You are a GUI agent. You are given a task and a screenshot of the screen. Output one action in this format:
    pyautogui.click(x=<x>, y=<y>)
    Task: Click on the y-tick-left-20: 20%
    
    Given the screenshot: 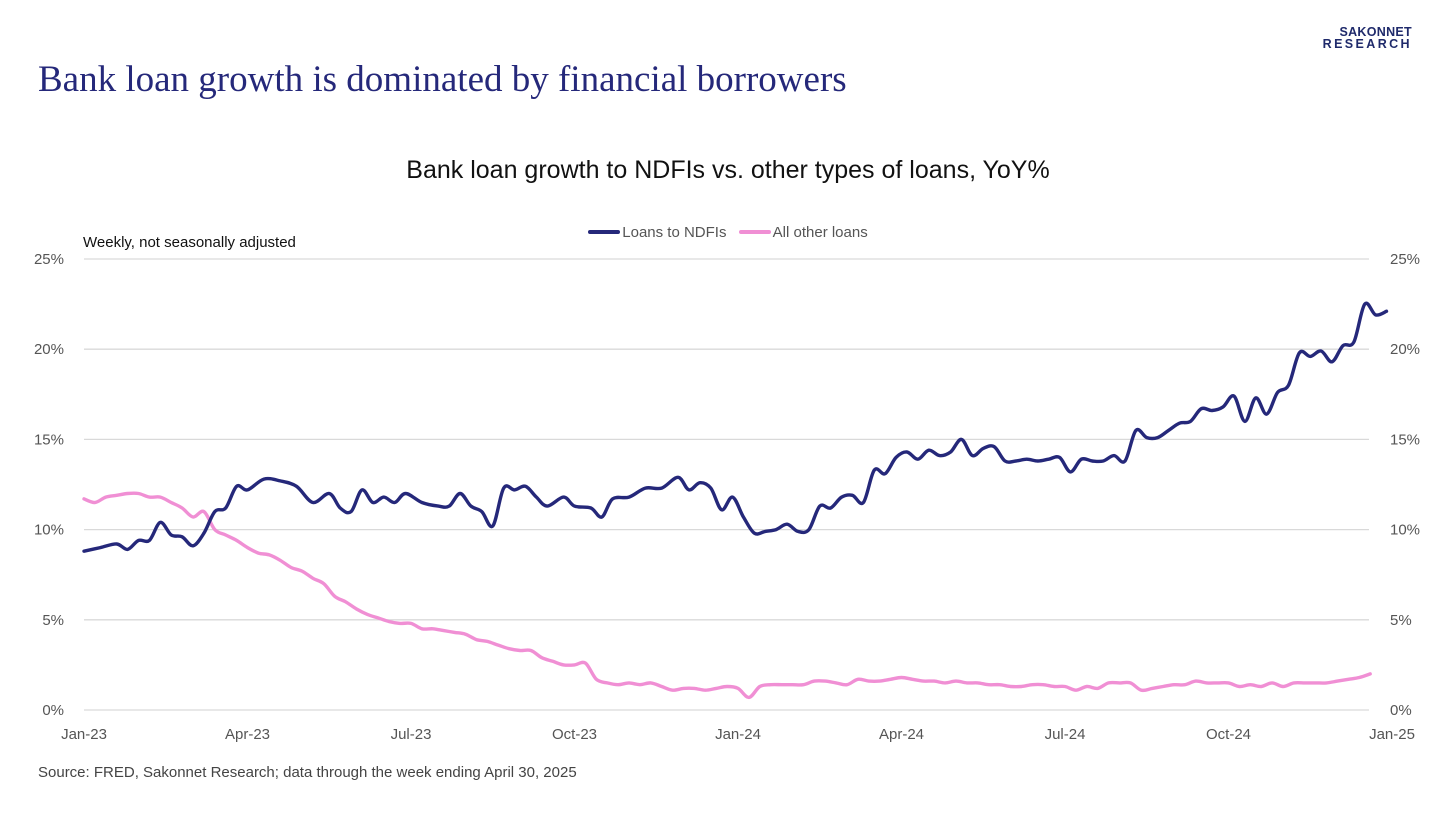 What is the action you would take?
    pyautogui.click(x=49, y=349)
    